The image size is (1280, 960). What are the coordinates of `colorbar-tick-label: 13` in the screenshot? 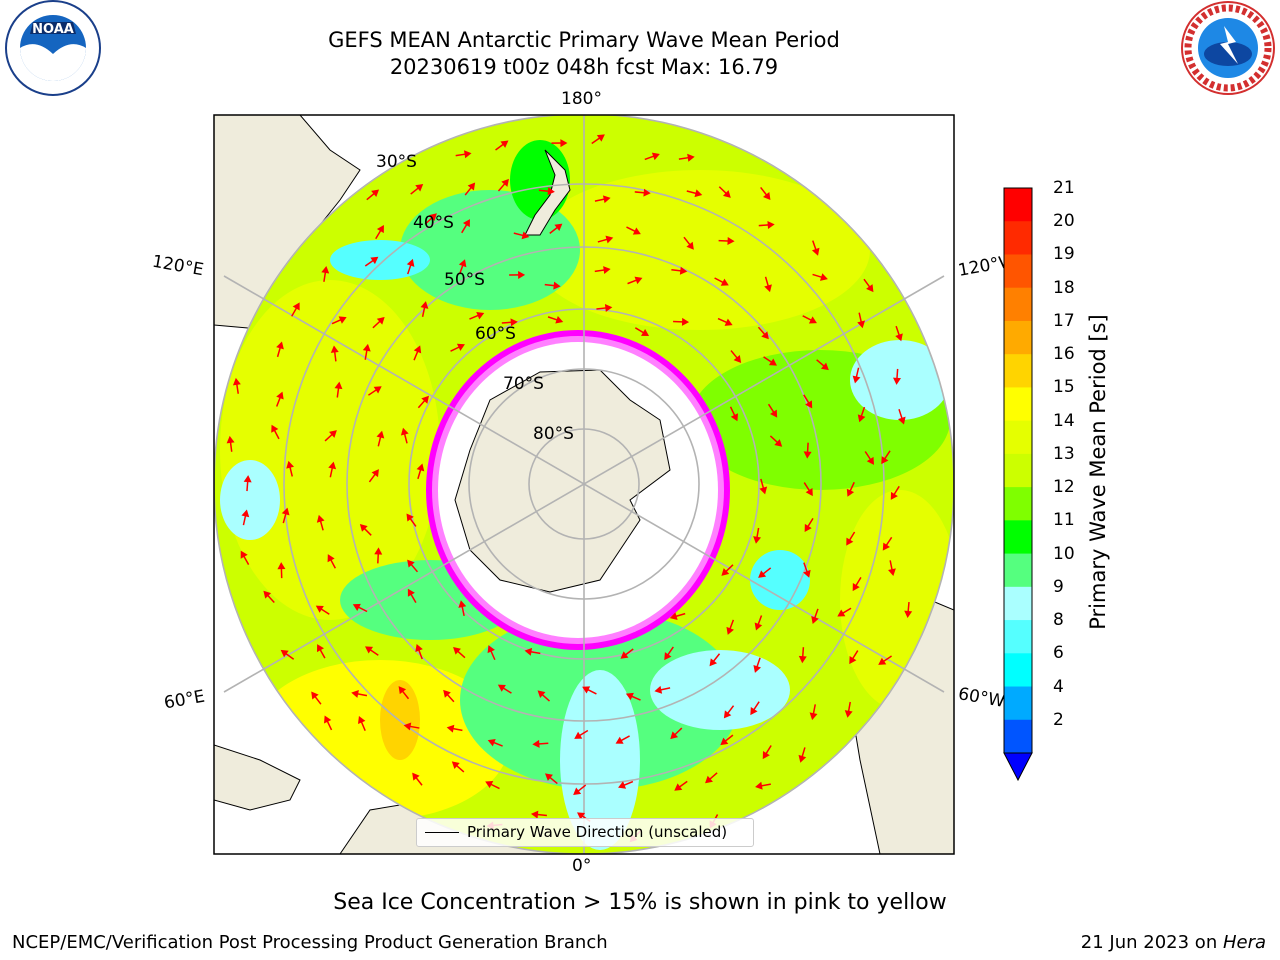 It's located at (1064, 453).